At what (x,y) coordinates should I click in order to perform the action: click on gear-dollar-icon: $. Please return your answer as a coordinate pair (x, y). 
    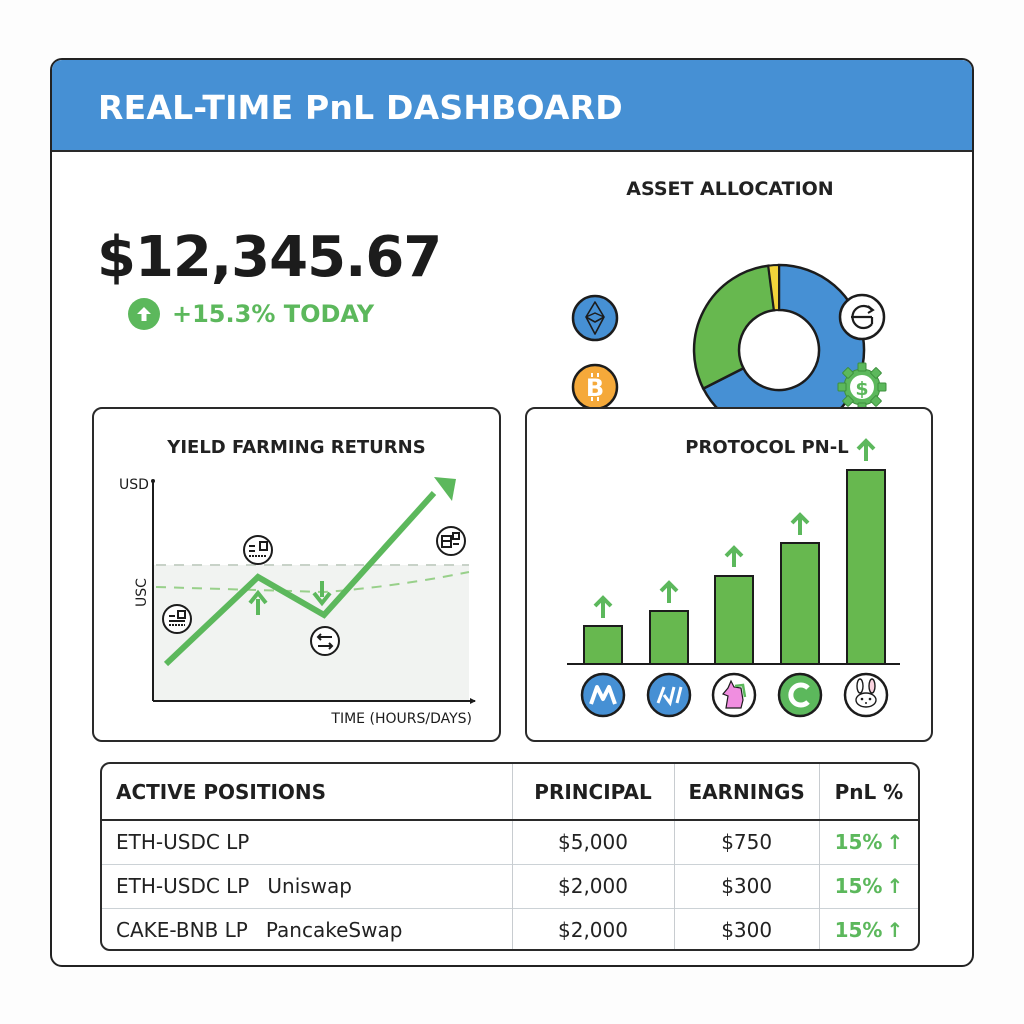
    Looking at the image, I should click on (862, 387).